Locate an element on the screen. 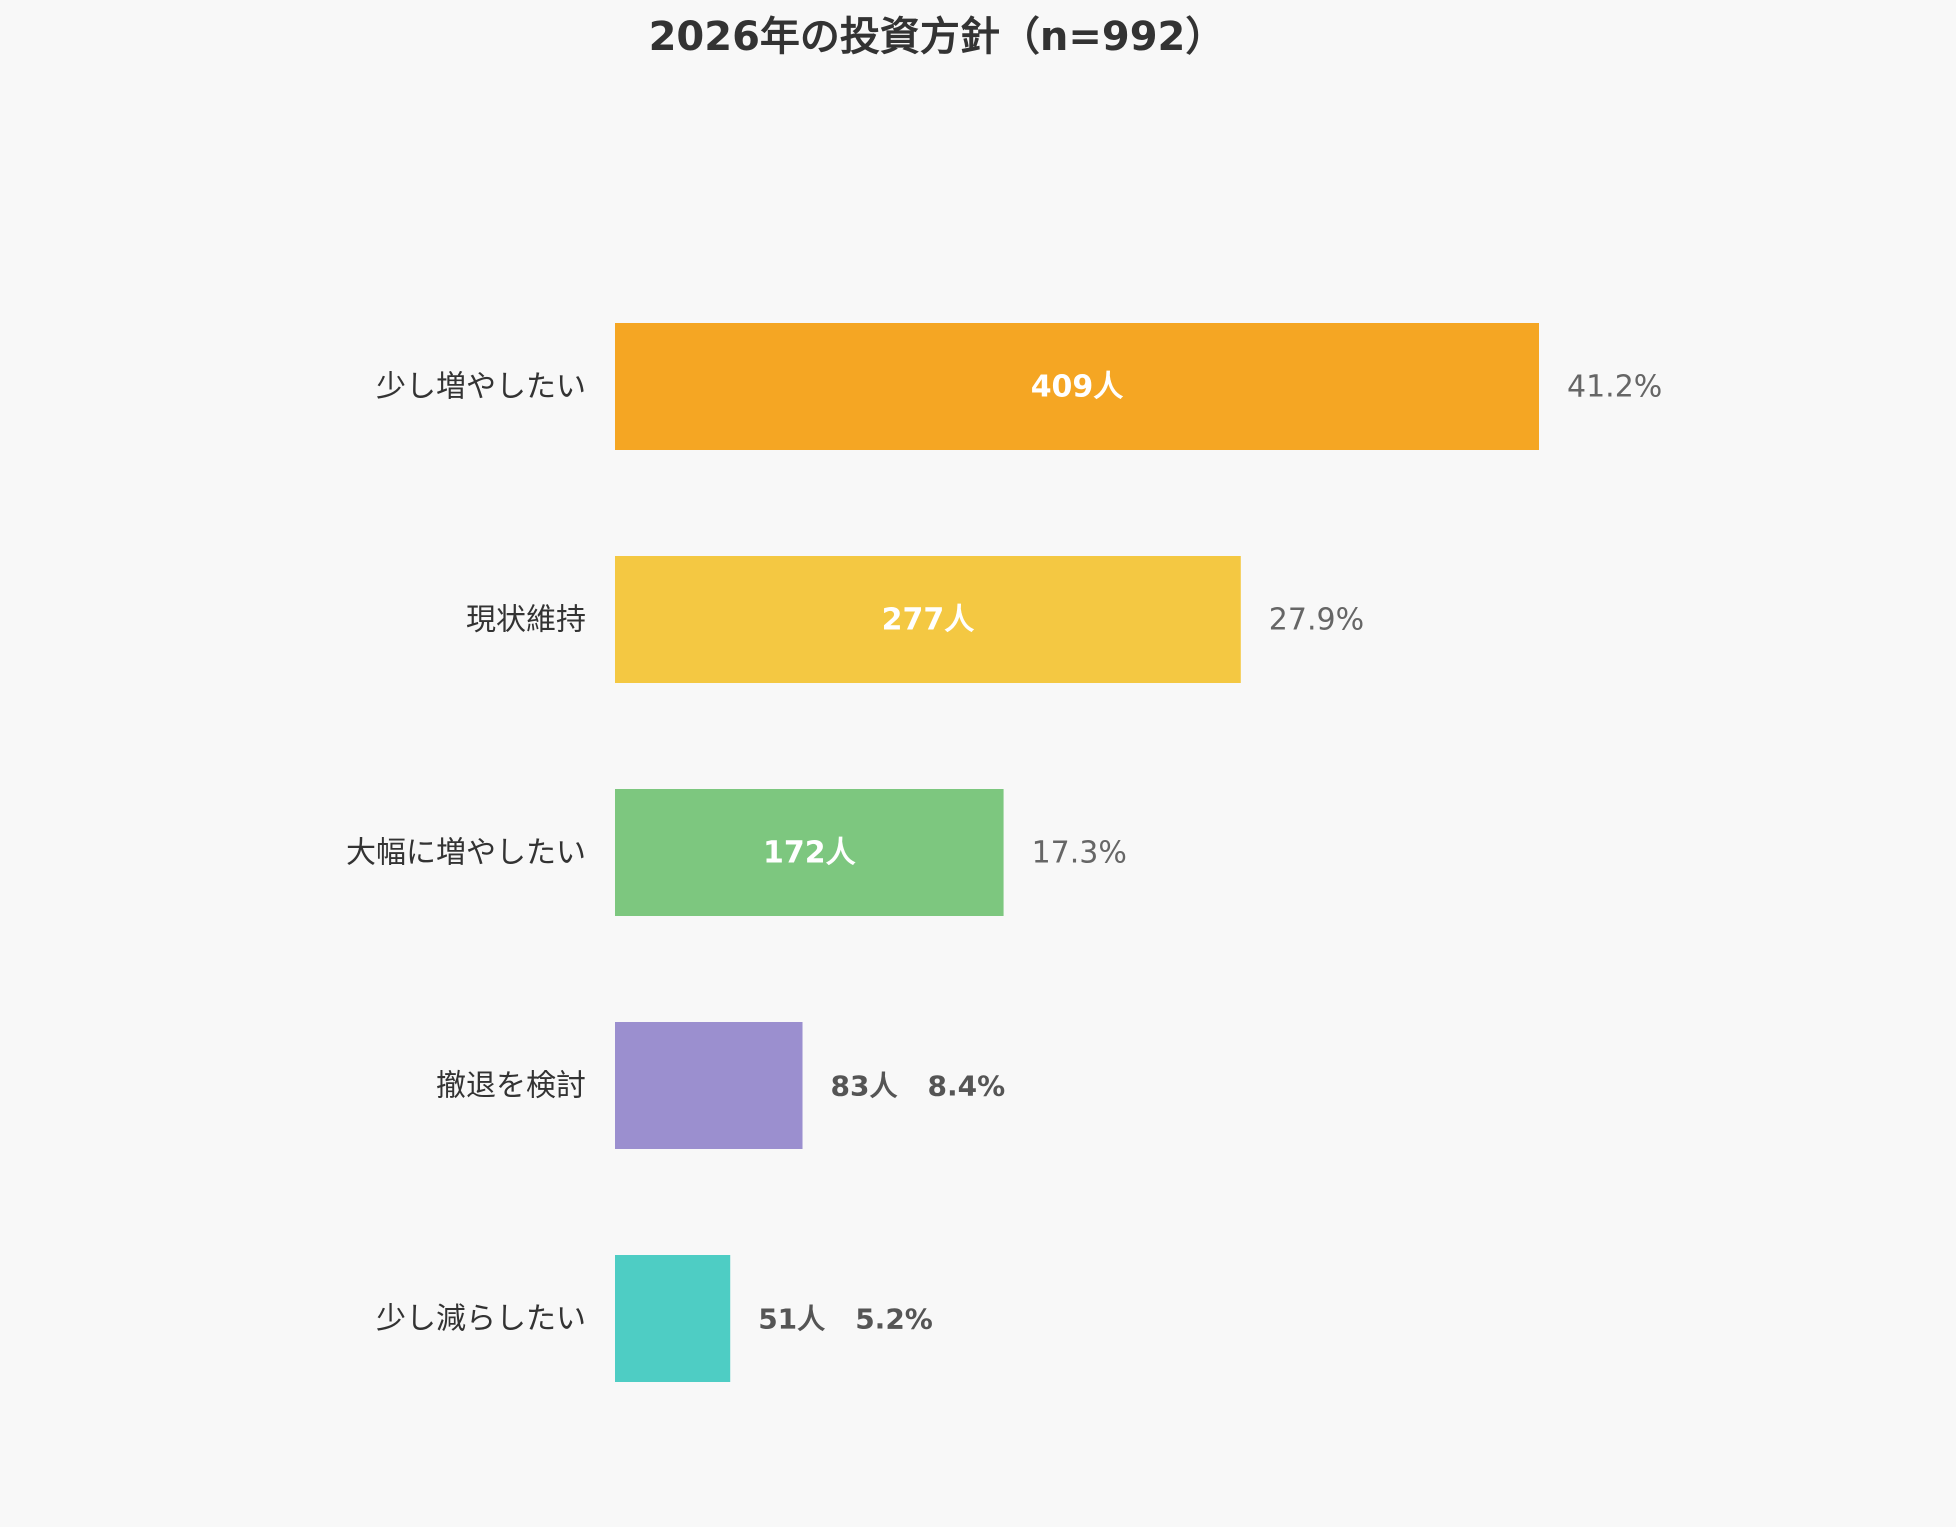 This screenshot has width=1956, height=1527. value-label: 172人 is located at coordinates (809, 853).